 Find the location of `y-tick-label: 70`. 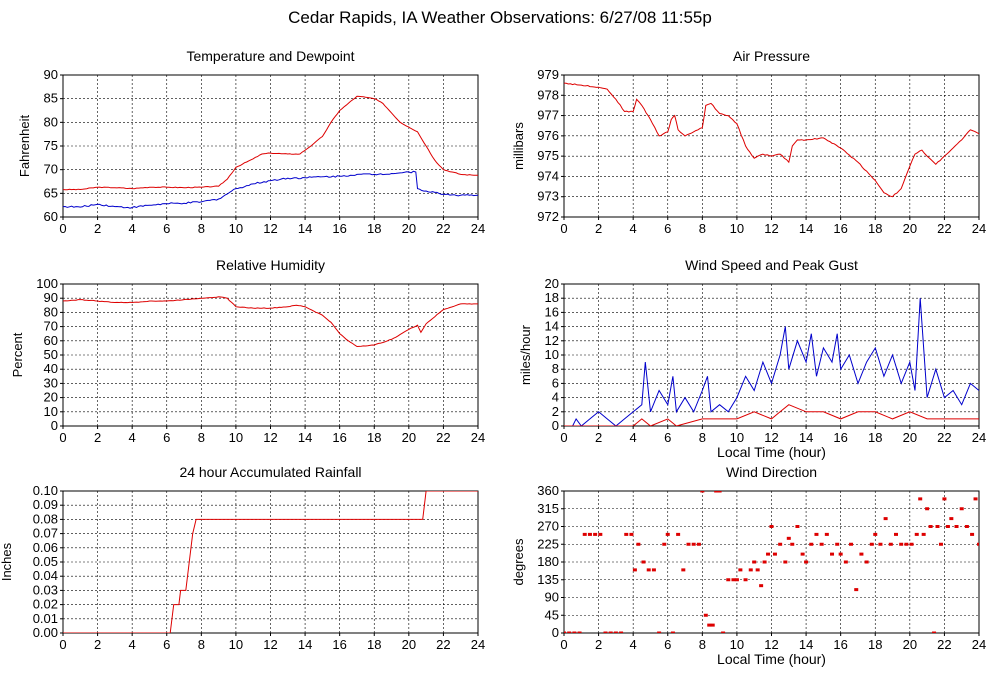

y-tick-label: 70 is located at coordinates (51, 326).